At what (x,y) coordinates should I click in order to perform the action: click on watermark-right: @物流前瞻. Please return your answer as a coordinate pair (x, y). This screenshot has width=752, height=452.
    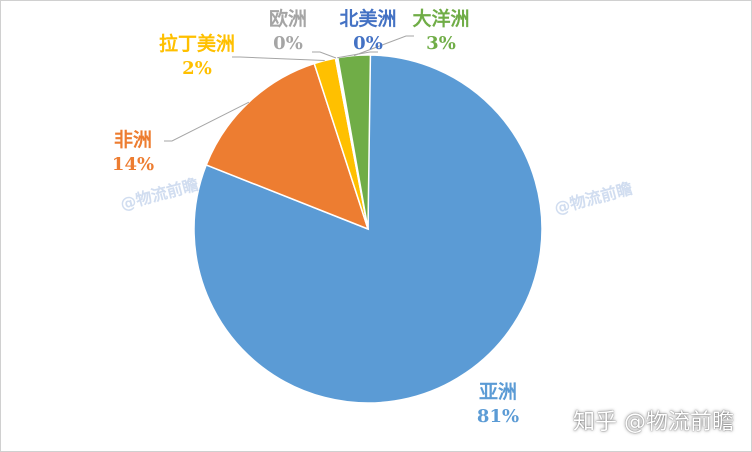
    Looking at the image, I should click on (593, 198).